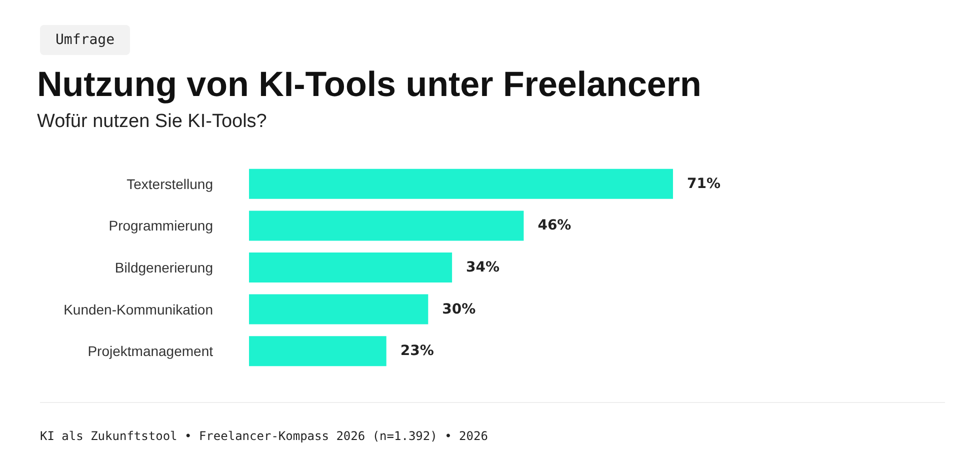  I want to click on y-tick-label: Programmierung, so click(160, 226).